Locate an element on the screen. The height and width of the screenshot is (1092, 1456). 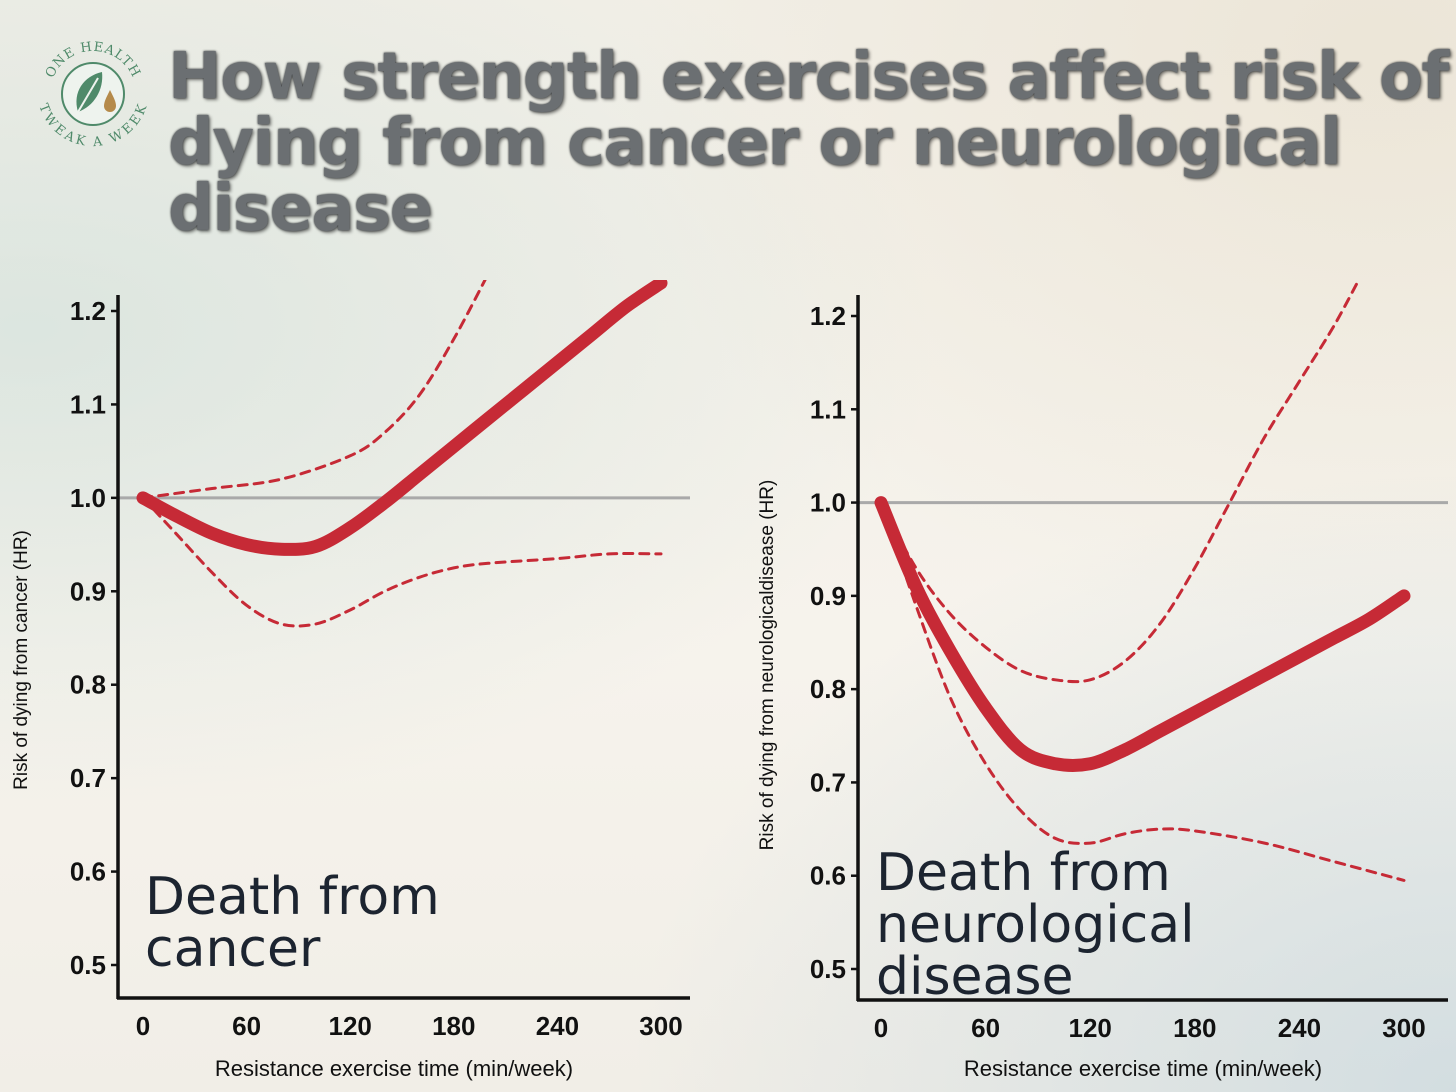
y-axis-label: Risk of dying from cancer (HR) is located at coordinates (21, 660).